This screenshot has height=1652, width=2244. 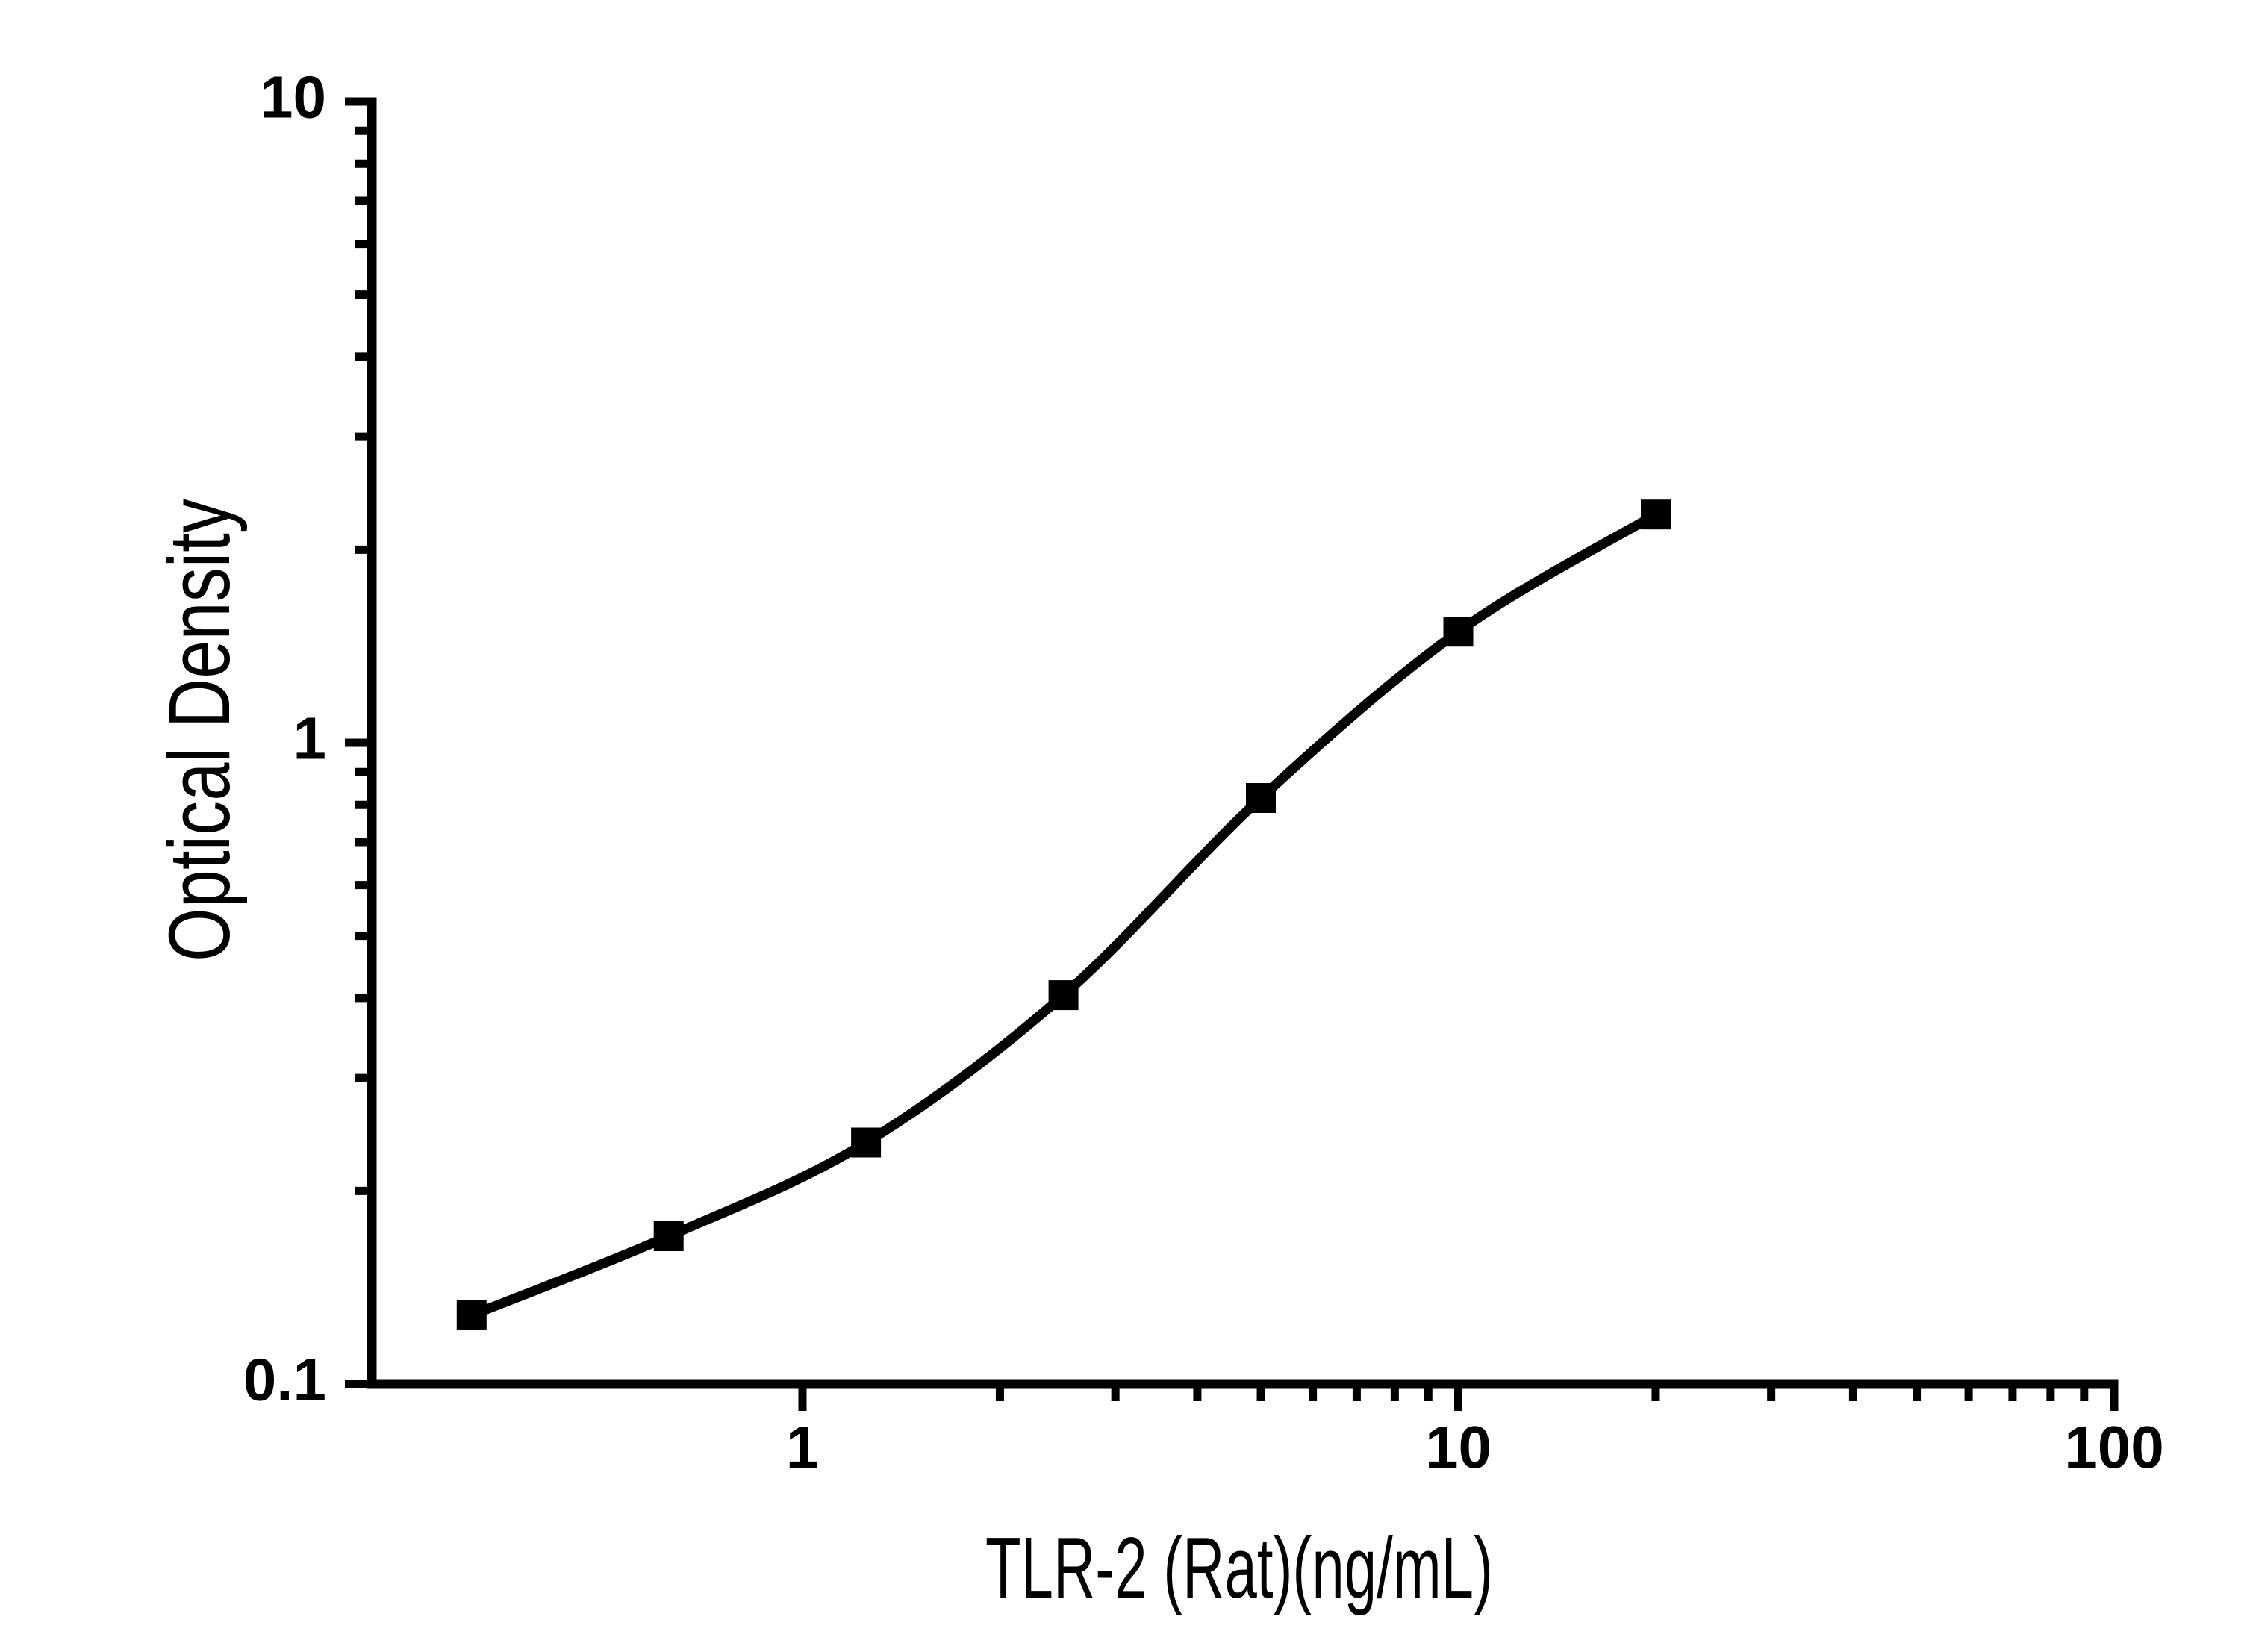 What do you see at coordinates (803, 1447) in the screenshot?
I see `x-tick-label: 1` at bounding box center [803, 1447].